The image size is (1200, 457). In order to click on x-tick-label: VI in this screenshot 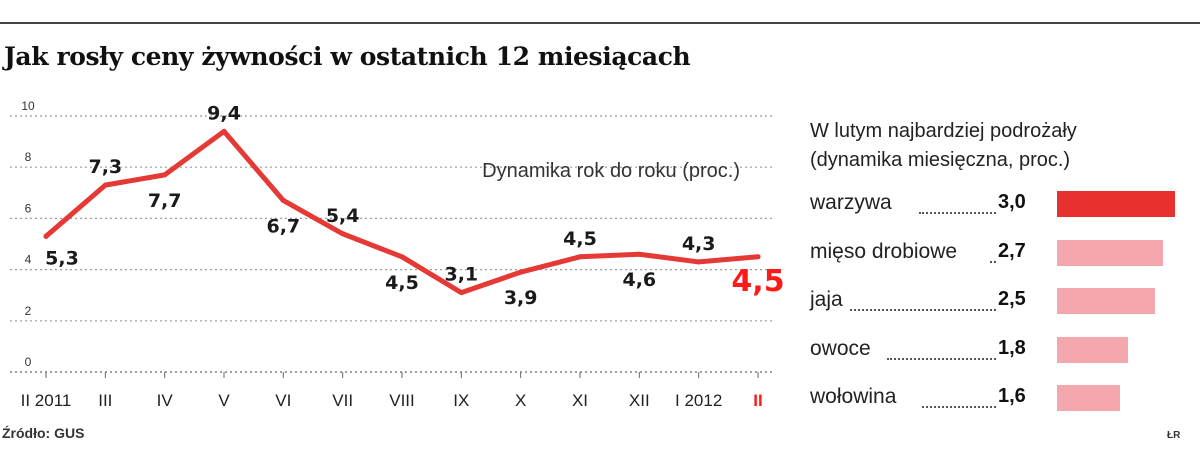, I will do `click(283, 400)`.